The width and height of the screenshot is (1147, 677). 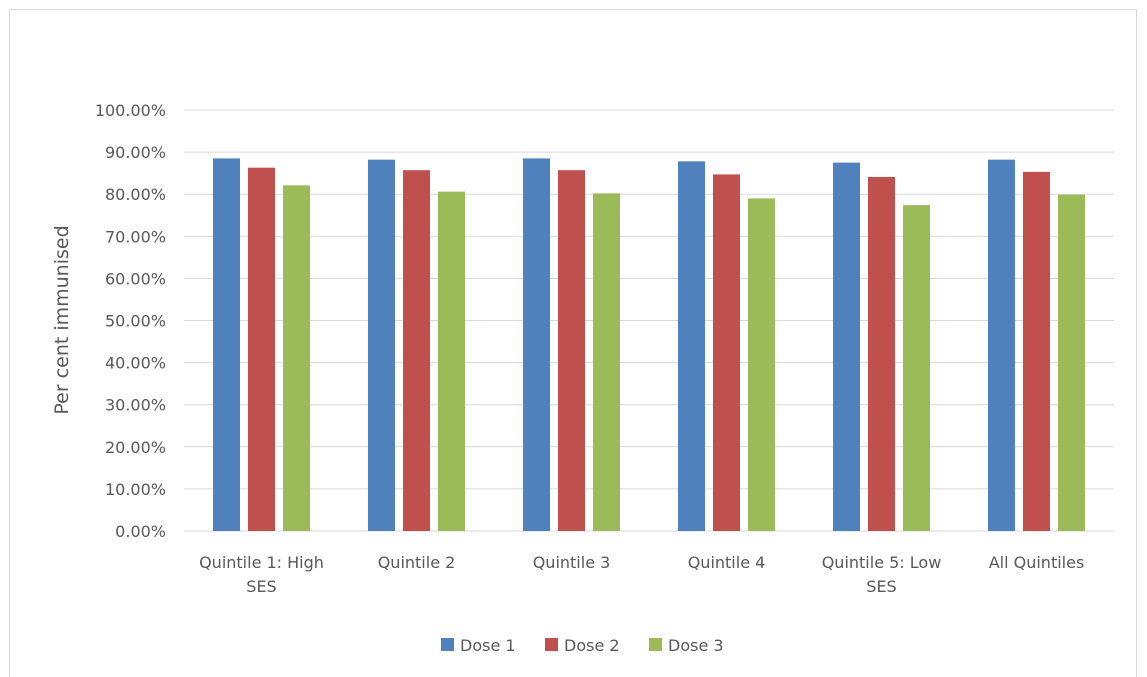 I want to click on y-tick-label: 50.00%, so click(x=135, y=321).